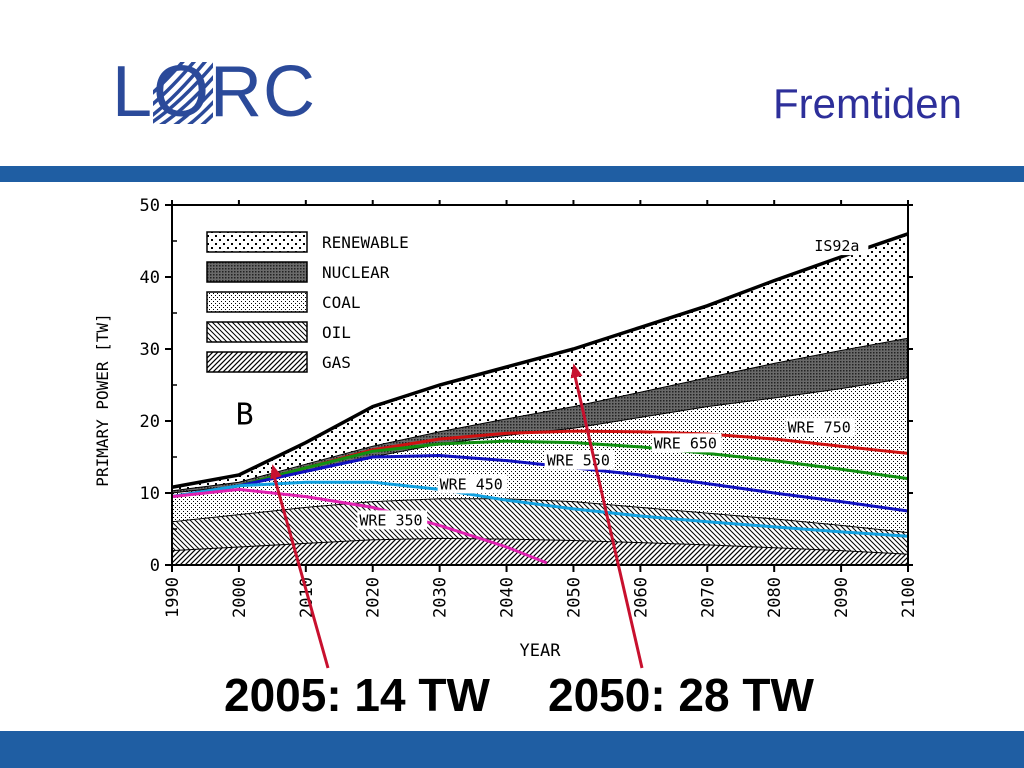 The image size is (1024, 768). I want to click on arrow-head-2050, so click(576, 371).